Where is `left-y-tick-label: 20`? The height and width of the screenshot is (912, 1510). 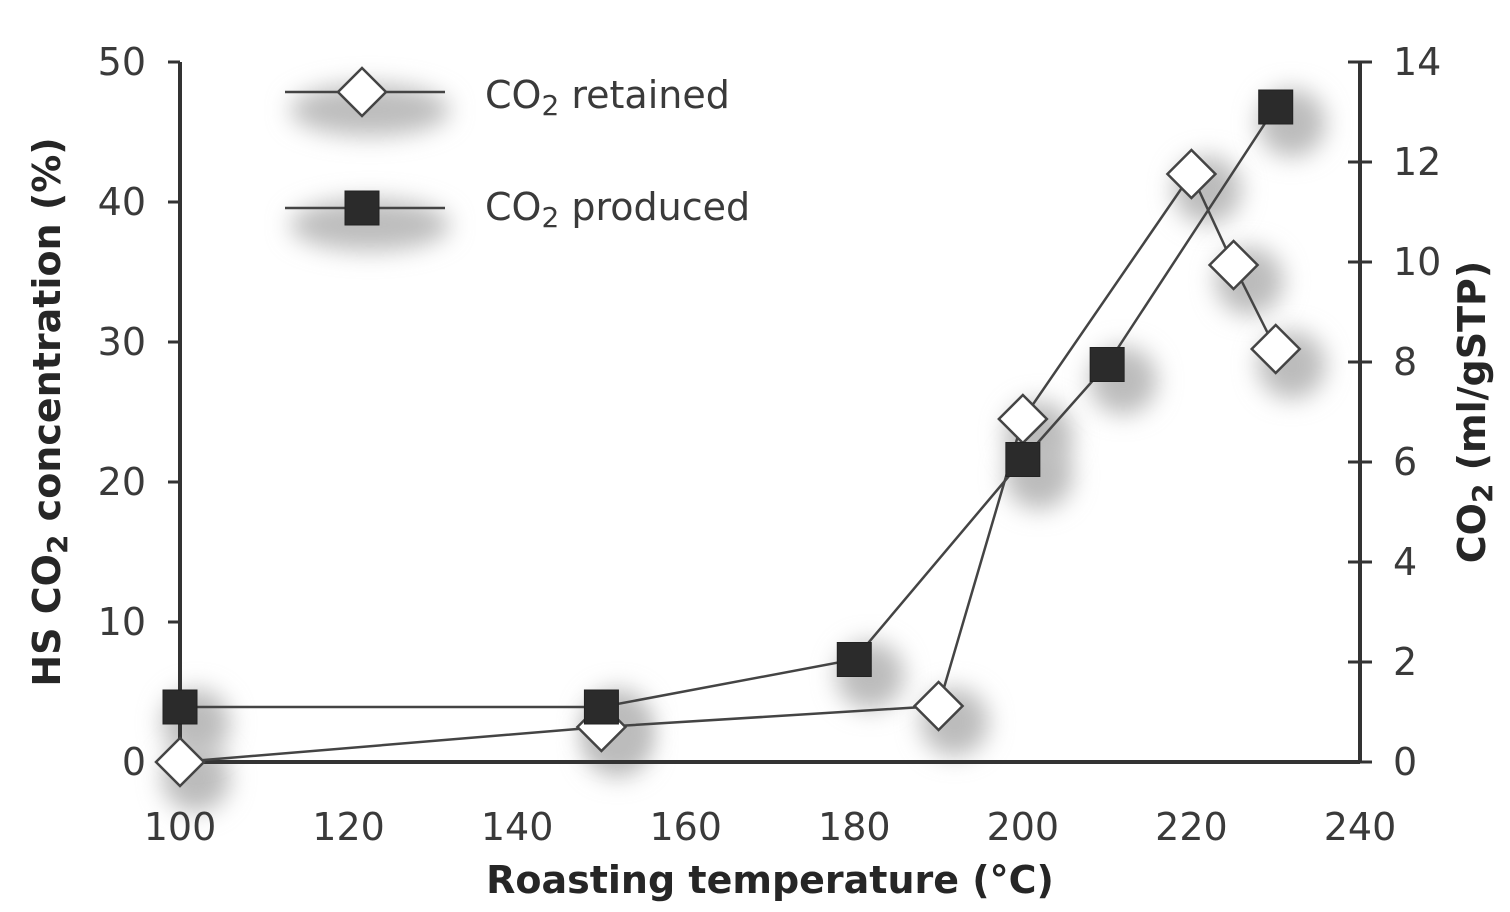 left-y-tick-label: 20 is located at coordinates (122, 482).